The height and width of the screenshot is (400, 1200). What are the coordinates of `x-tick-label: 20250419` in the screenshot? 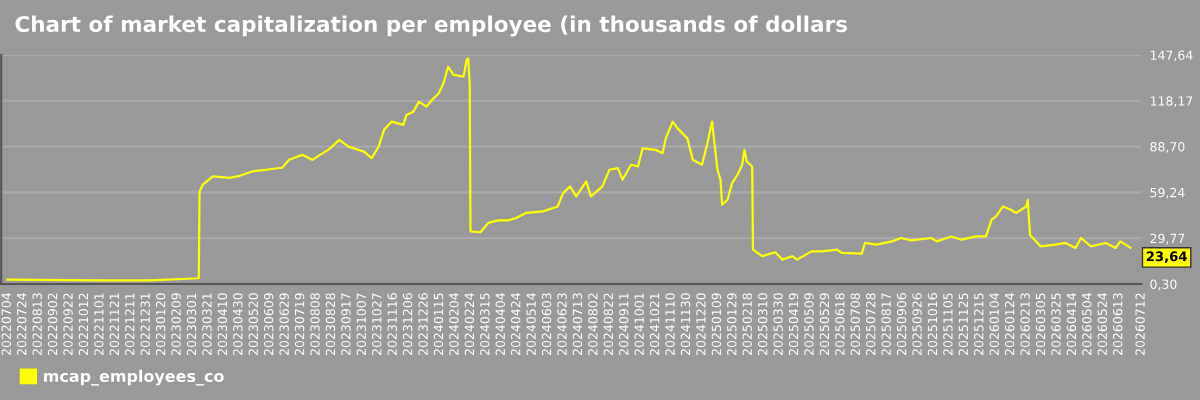 It's located at (793, 324).